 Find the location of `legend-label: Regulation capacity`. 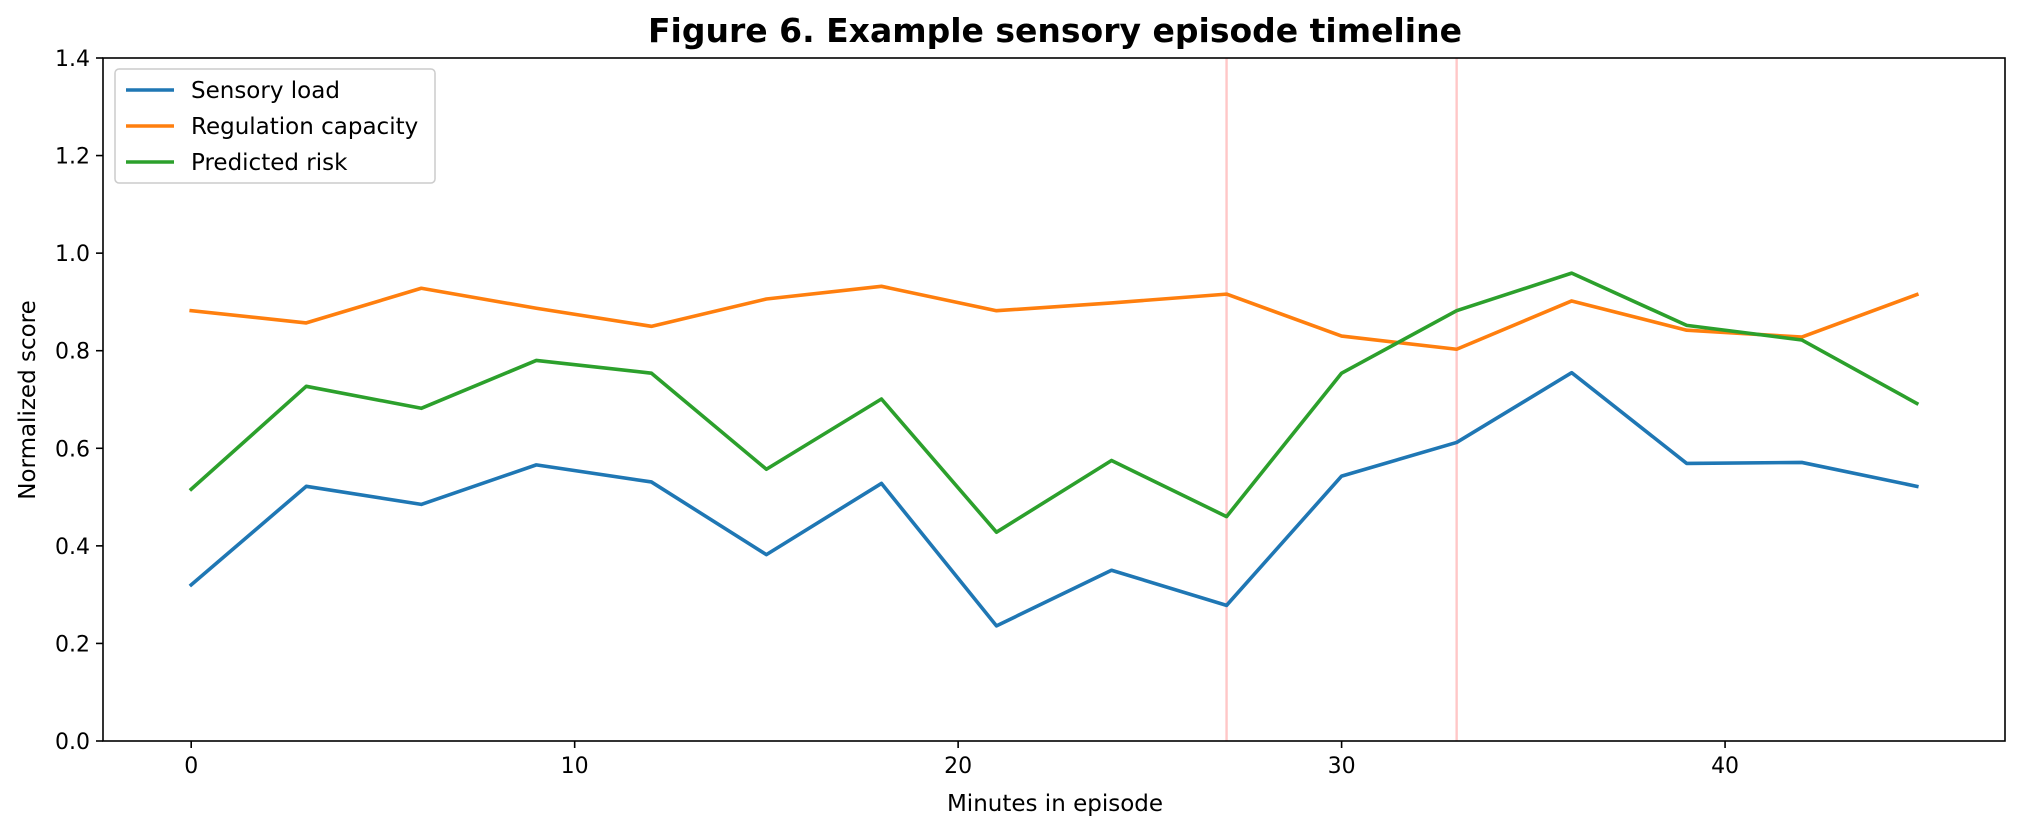

legend-label: Regulation capacity is located at coordinates (304, 127).